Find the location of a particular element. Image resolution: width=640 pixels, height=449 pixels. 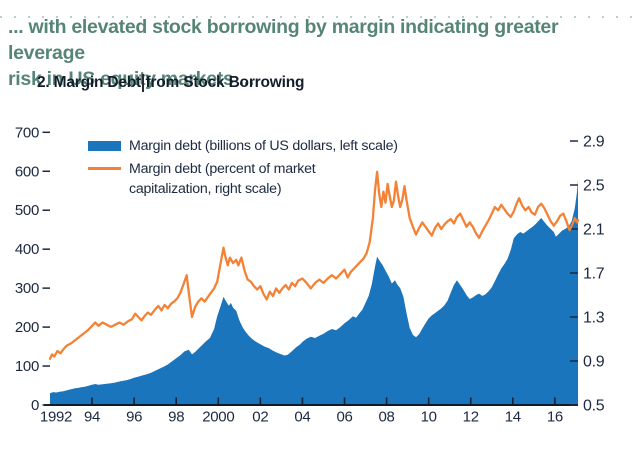

panel-title-before-caret: 2. Margin Debt is located at coordinates (89, 82).